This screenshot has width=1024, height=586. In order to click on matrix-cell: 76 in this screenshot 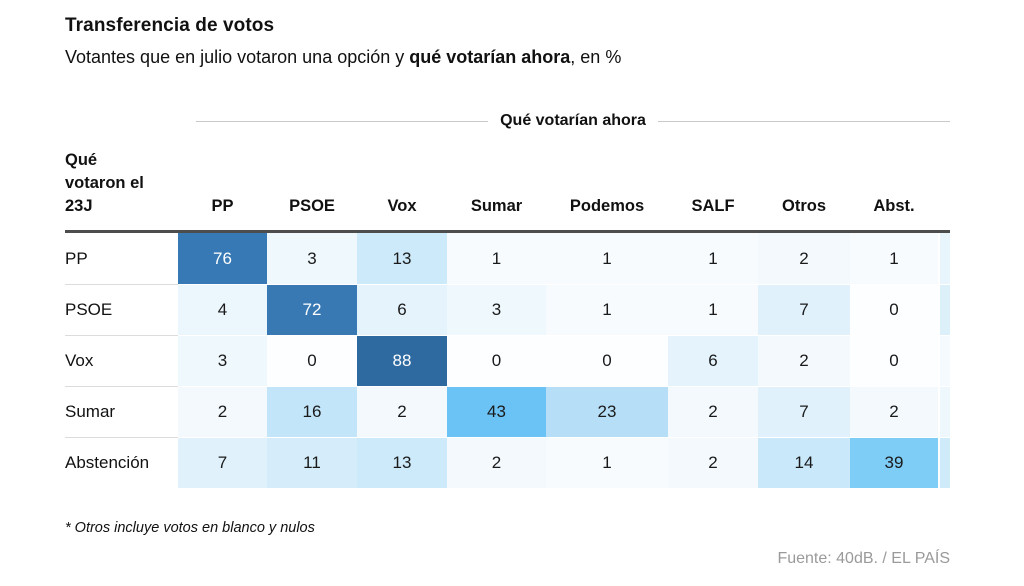, I will do `click(222, 258)`.